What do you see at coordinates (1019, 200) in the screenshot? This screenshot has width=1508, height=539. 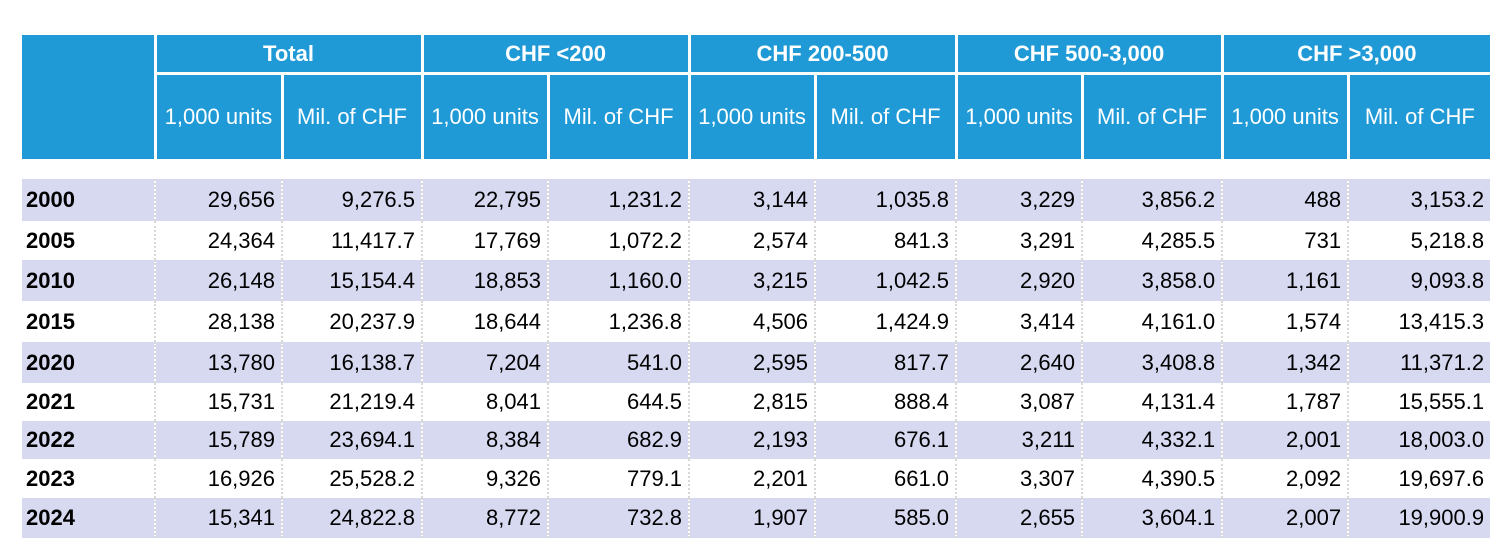 I see `table-cell: 3,229` at bounding box center [1019, 200].